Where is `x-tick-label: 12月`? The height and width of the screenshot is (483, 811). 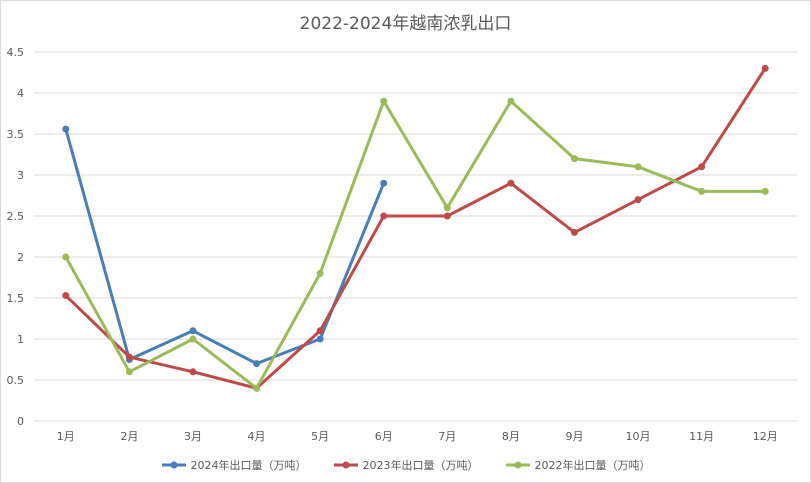 x-tick-label: 12月 is located at coordinates (765, 436).